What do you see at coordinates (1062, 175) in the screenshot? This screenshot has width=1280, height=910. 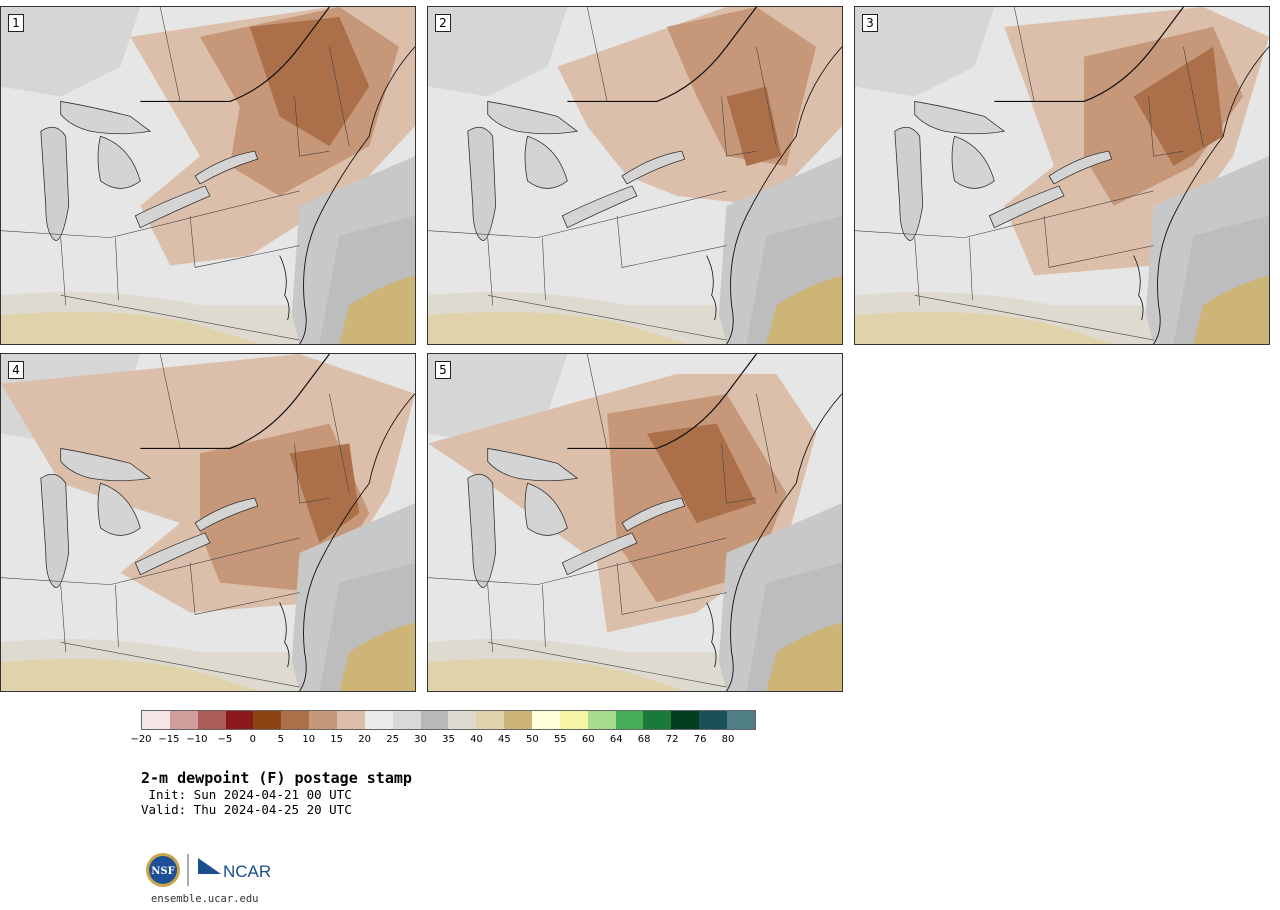 I see `ensemble-member-panel-3: 3` at bounding box center [1062, 175].